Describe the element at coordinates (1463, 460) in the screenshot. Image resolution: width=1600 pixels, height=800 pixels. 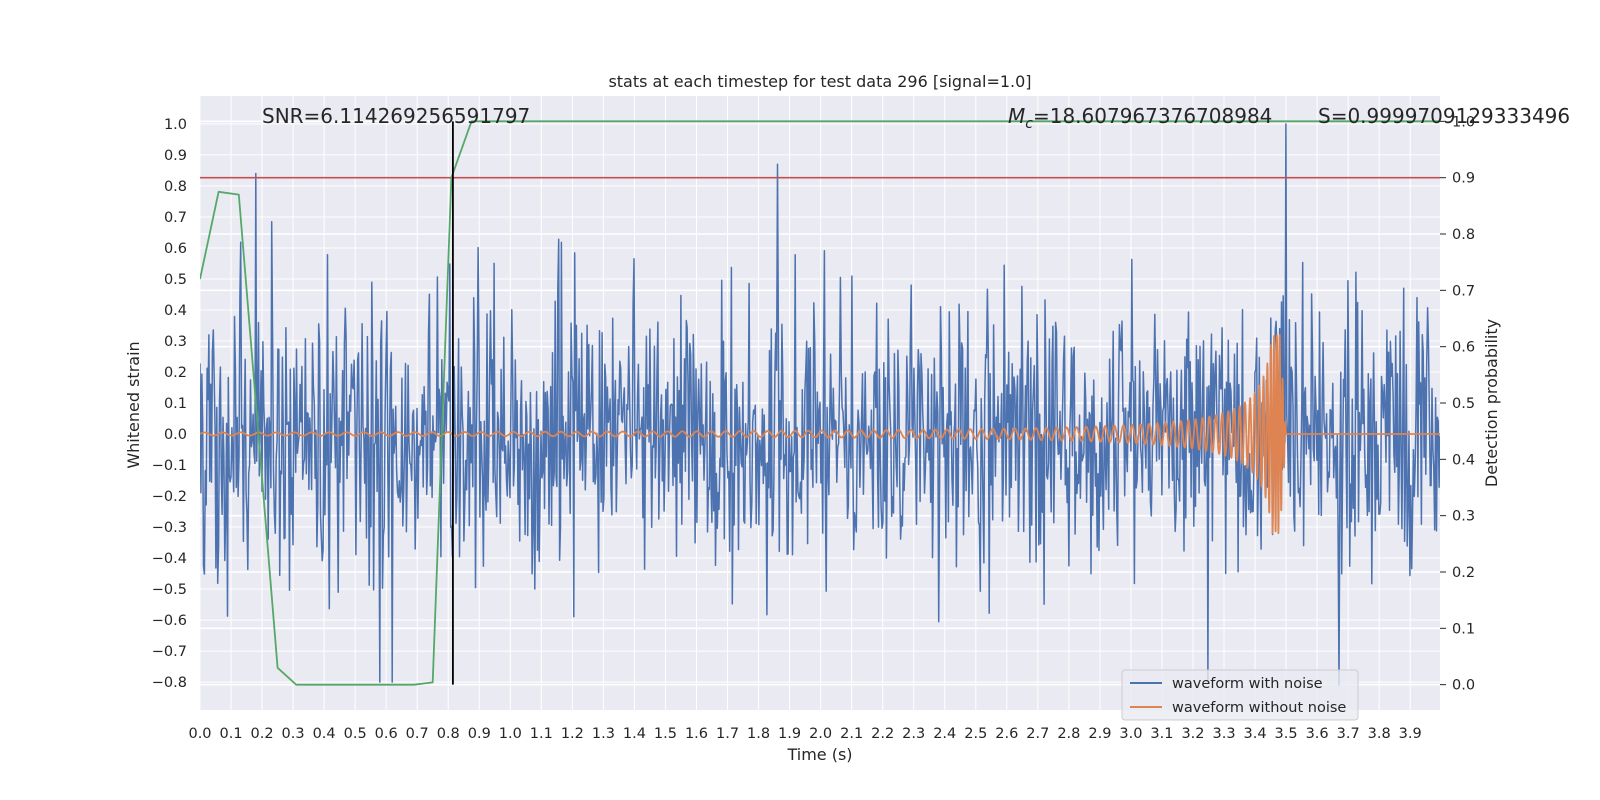
I see `y2-tick-label: 0.4` at that location.